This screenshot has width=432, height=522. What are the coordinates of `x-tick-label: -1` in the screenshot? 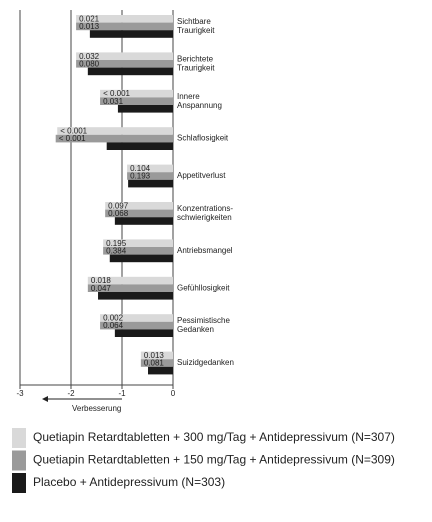 It's located at (122, 393).